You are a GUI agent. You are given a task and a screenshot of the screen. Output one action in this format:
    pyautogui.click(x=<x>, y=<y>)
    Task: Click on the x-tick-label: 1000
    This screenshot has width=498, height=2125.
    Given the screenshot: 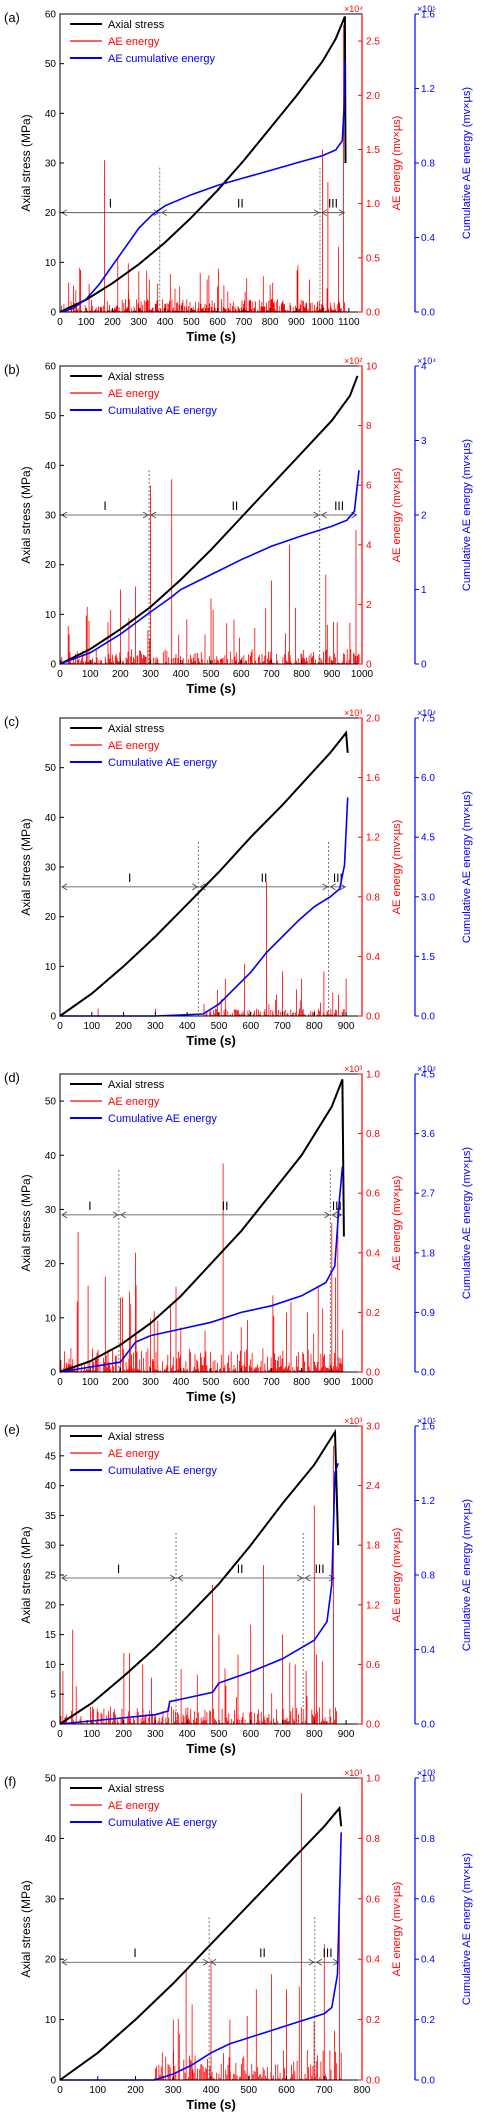 What is the action you would take?
    pyautogui.click(x=362, y=1382)
    